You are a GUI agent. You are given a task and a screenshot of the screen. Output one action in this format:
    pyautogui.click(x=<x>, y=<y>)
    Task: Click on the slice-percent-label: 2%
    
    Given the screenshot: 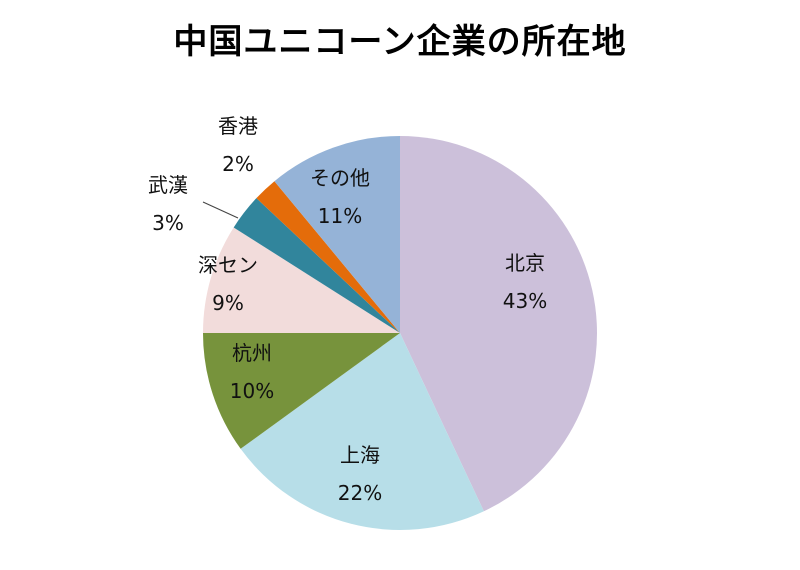 What is the action you would take?
    pyautogui.click(x=238, y=164)
    